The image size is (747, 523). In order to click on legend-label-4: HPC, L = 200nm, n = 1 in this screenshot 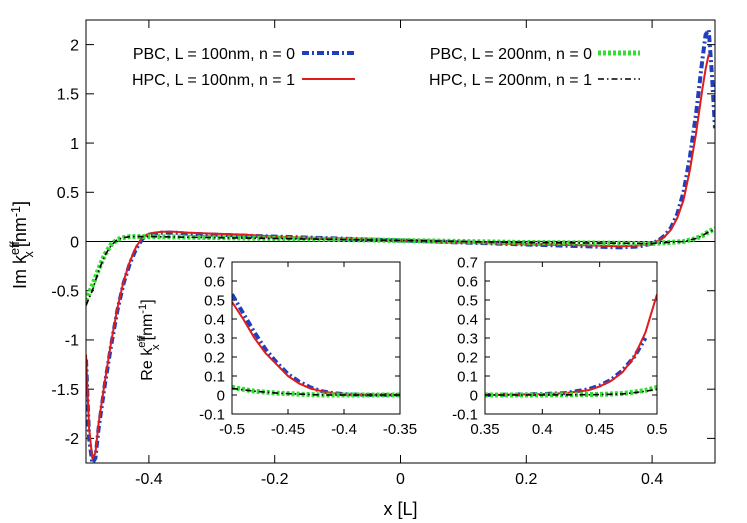, I will do `click(510, 80)`.